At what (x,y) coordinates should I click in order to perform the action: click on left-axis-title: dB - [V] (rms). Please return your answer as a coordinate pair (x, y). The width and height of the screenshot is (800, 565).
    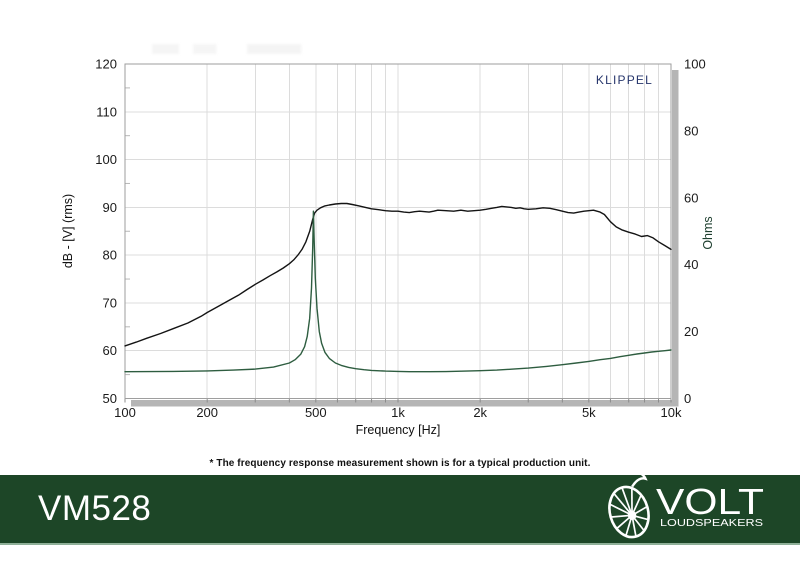
    Looking at the image, I should click on (68, 231).